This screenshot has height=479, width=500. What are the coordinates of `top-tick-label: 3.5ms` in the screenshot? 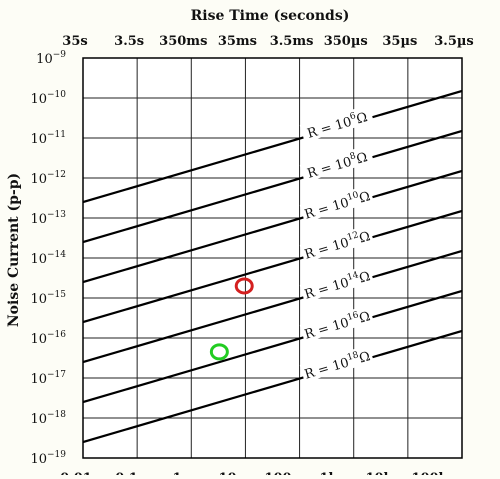 It's located at (292, 41).